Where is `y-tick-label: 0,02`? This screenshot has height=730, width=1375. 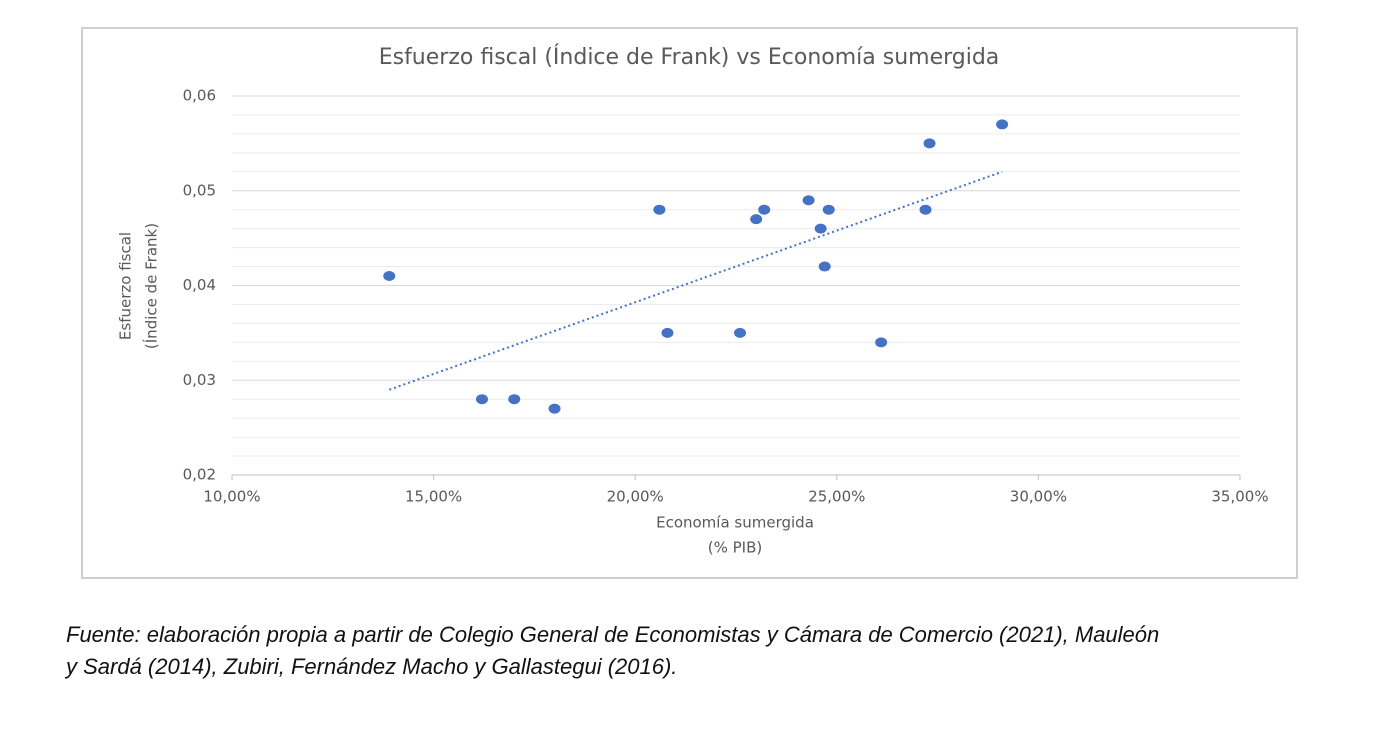 y-tick-label: 0,02 is located at coordinates (199, 475).